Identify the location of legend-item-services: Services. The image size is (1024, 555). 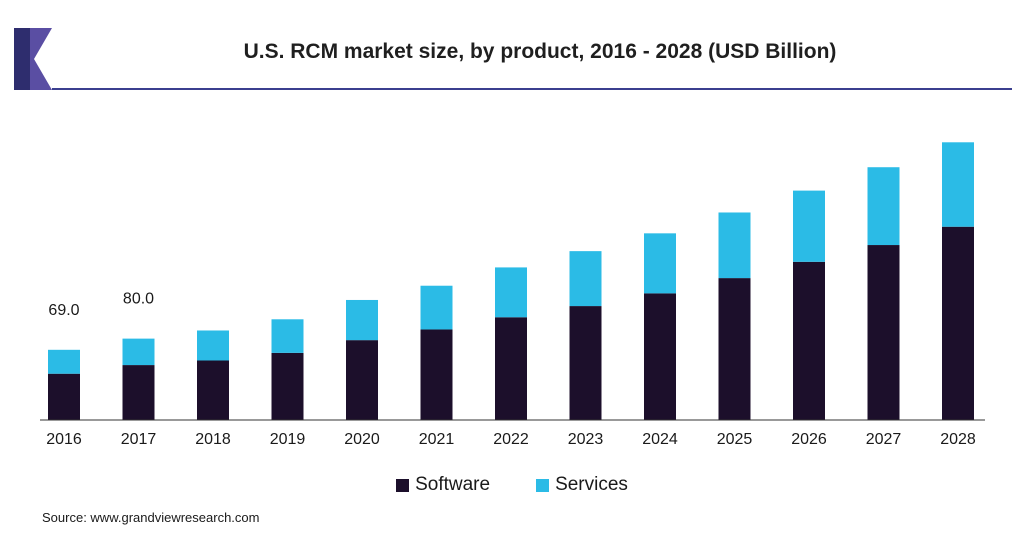
(582, 485).